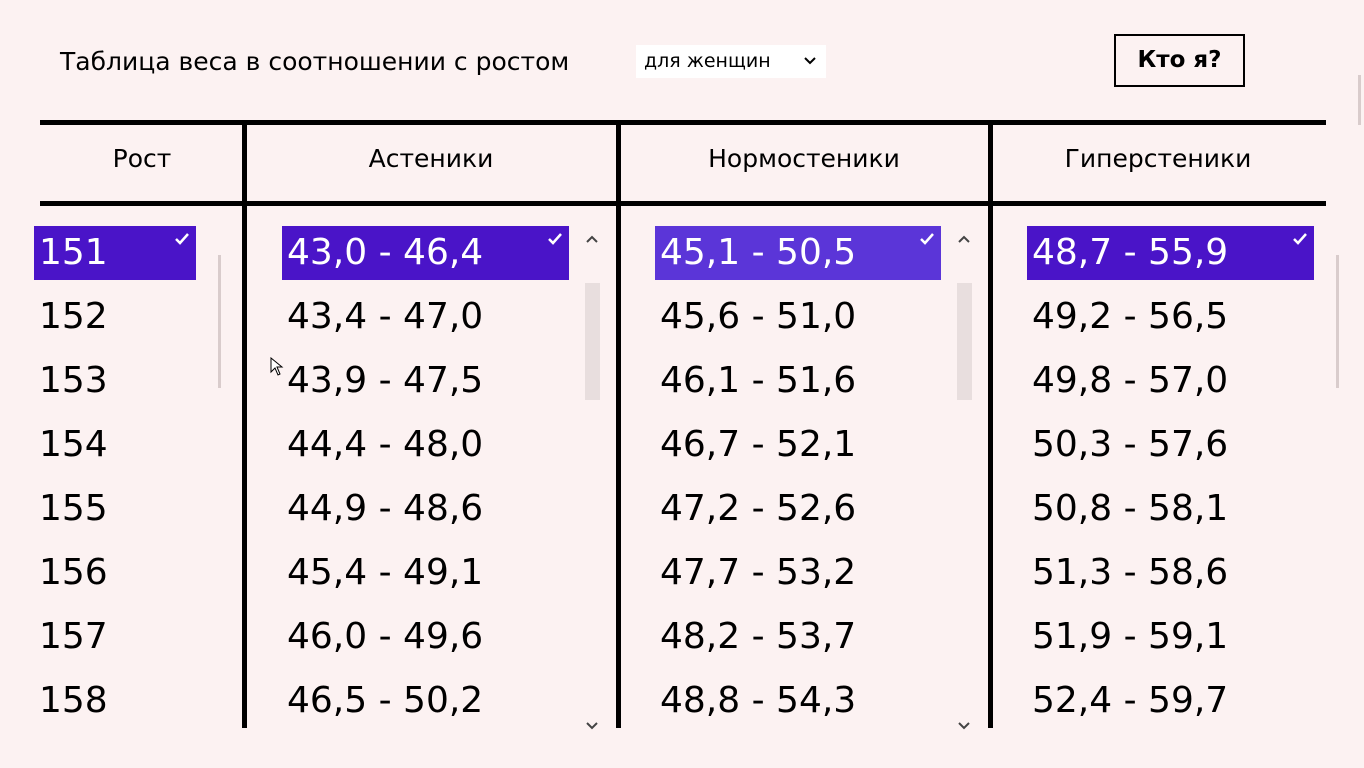 This screenshot has width=1364, height=768. I want to click on table-cell: 45,1 - 50,5, so click(798, 253).